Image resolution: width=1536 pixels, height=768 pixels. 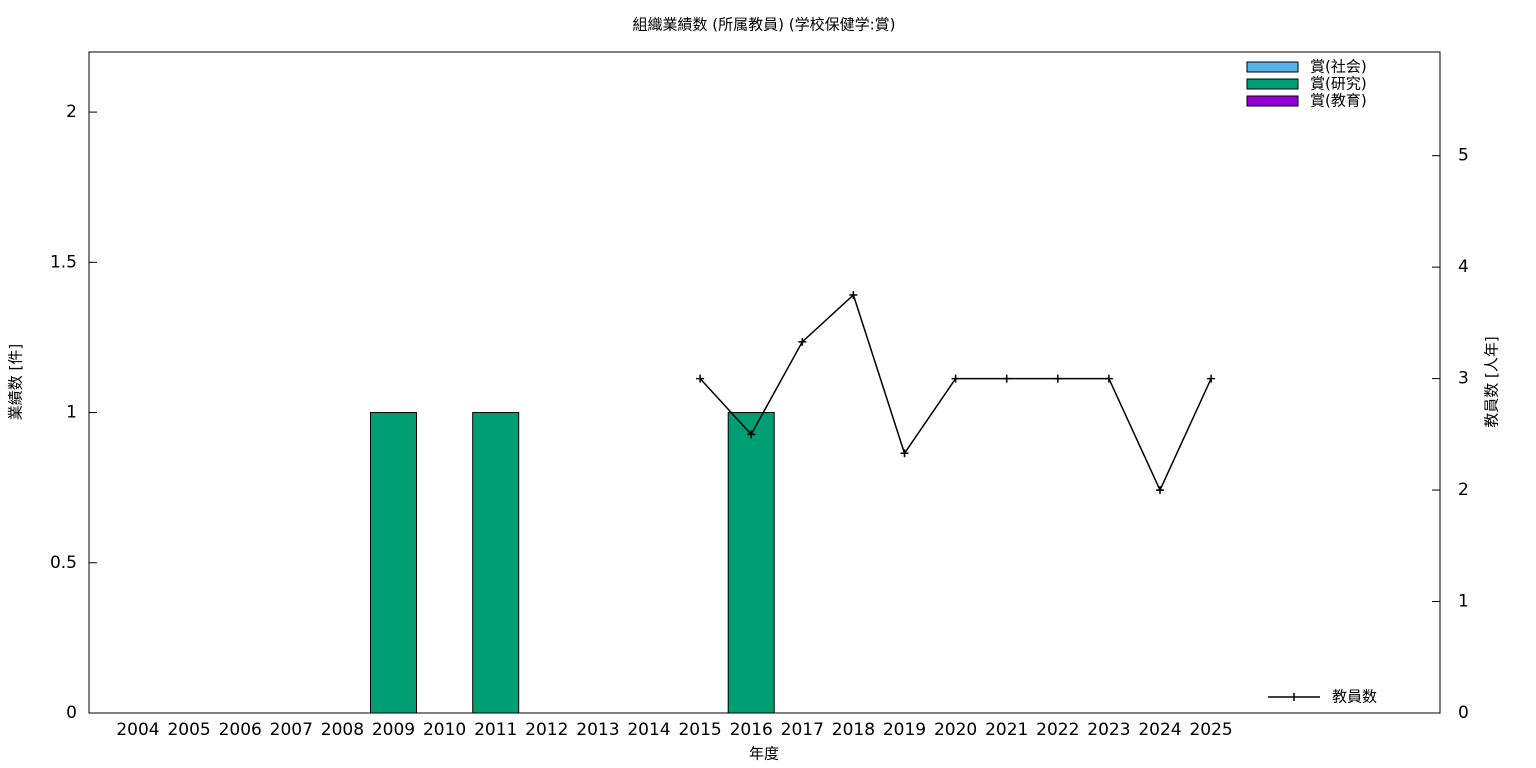 I want to click on x-axis-label: 年度, so click(x=764, y=754).